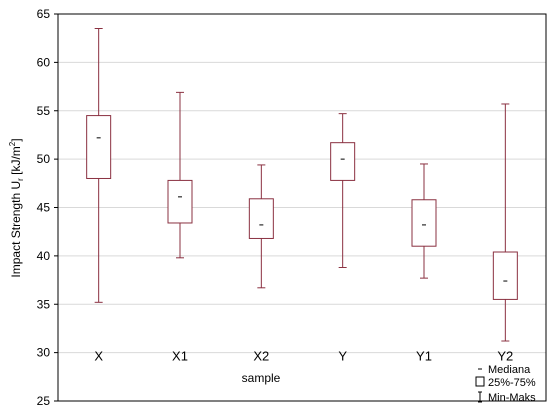 The height and width of the screenshot is (417, 550). Describe the element at coordinates (509, 370) in the screenshot. I see `legend-median-label: Mediana` at that location.